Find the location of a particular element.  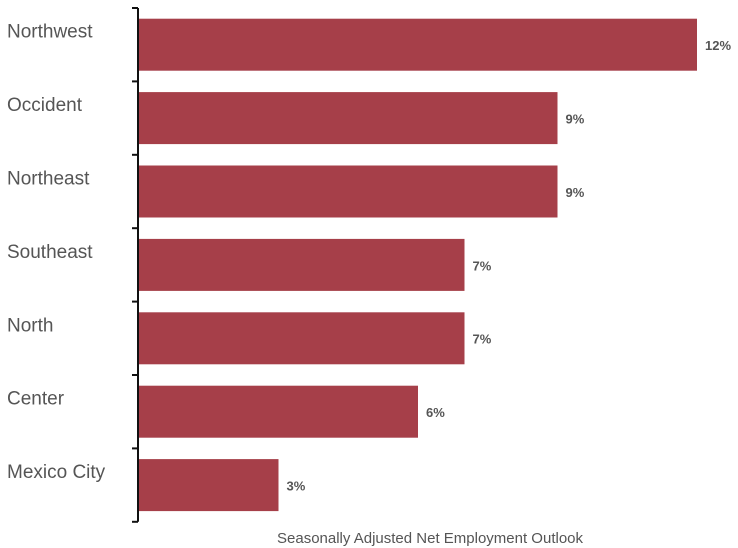

category-label: Mexico City is located at coordinates (56, 472).